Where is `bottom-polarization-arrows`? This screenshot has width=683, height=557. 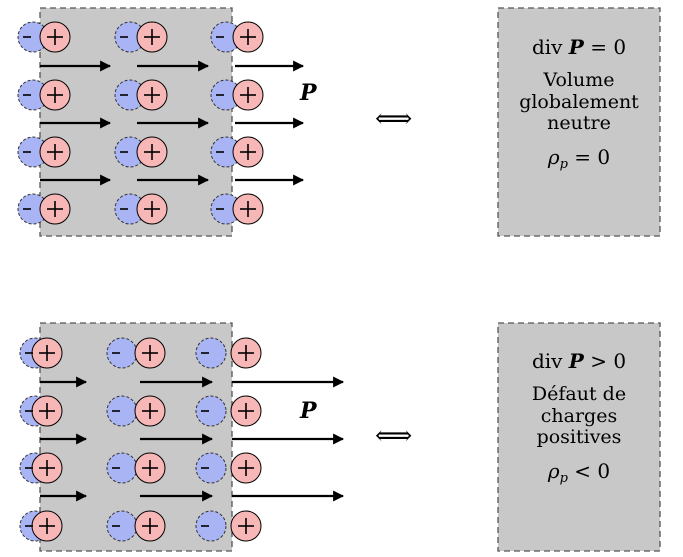 bottom-polarization-arrows is located at coordinates (192, 439).